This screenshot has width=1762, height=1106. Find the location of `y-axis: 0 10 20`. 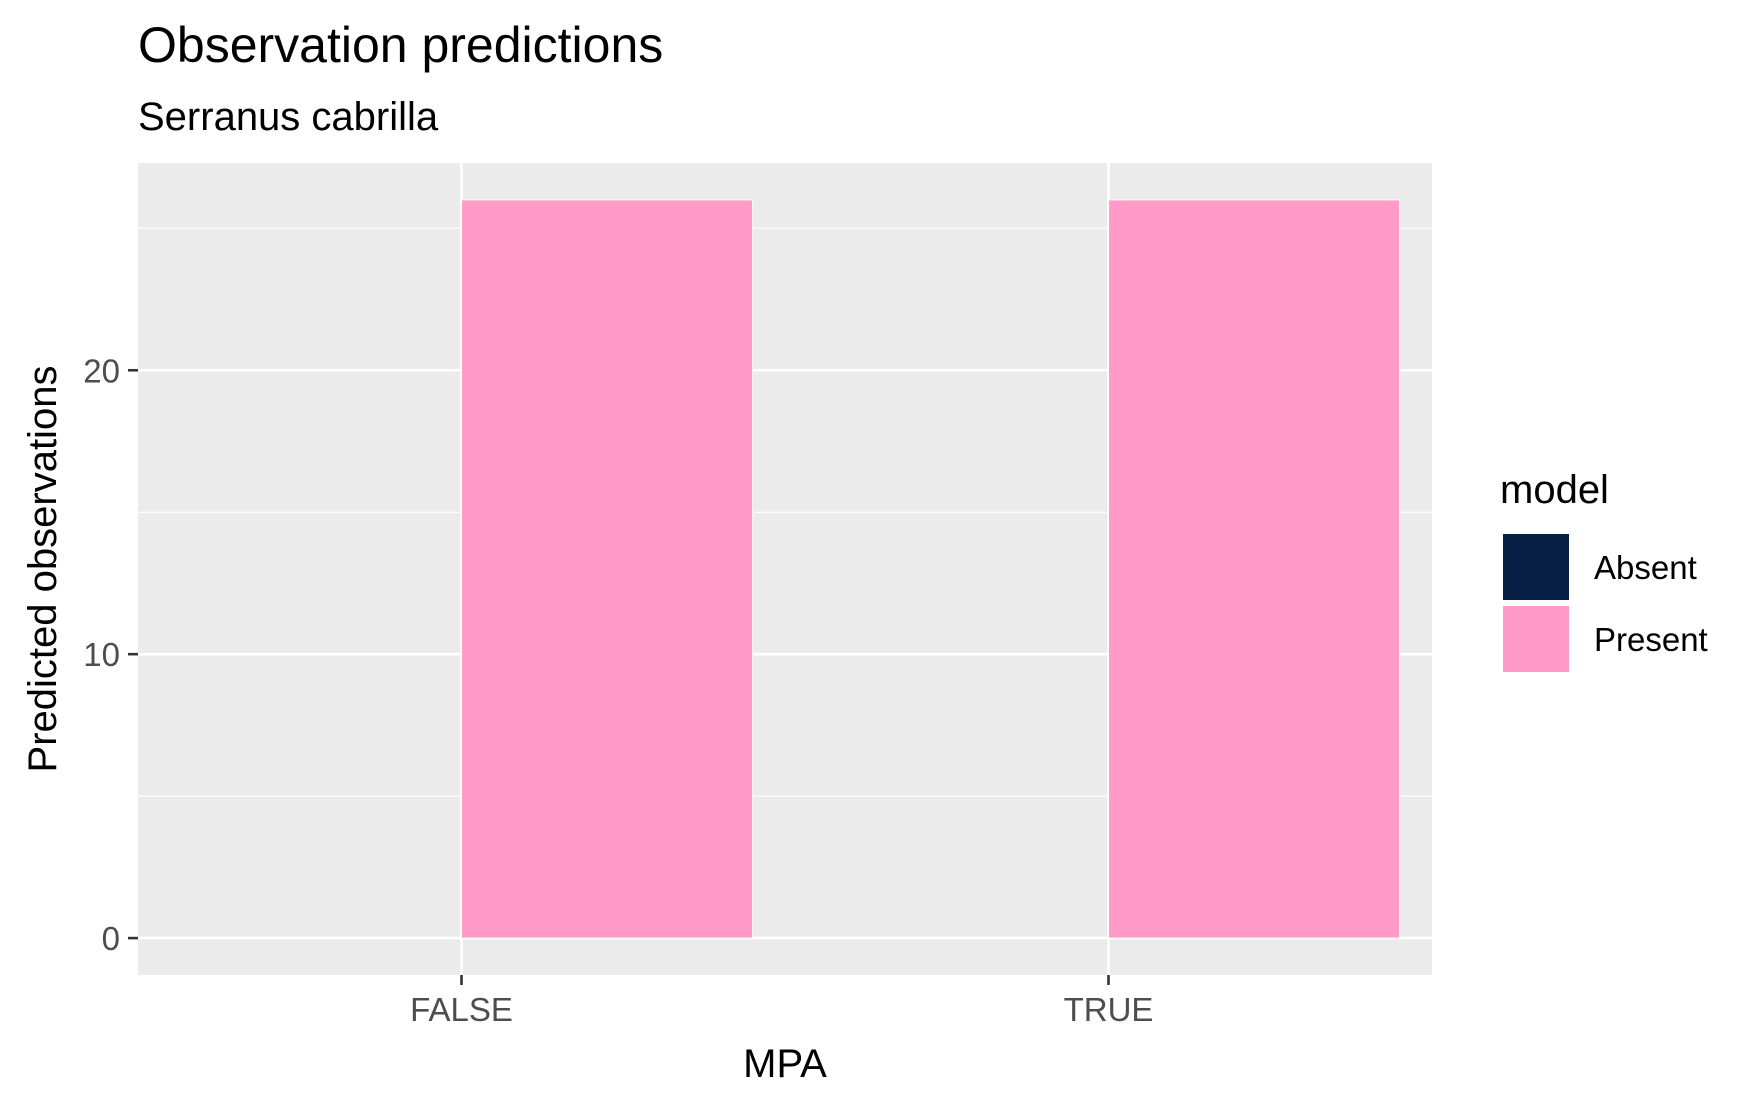

y-axis: 0 10 20 is located at coordinates (110, 654).